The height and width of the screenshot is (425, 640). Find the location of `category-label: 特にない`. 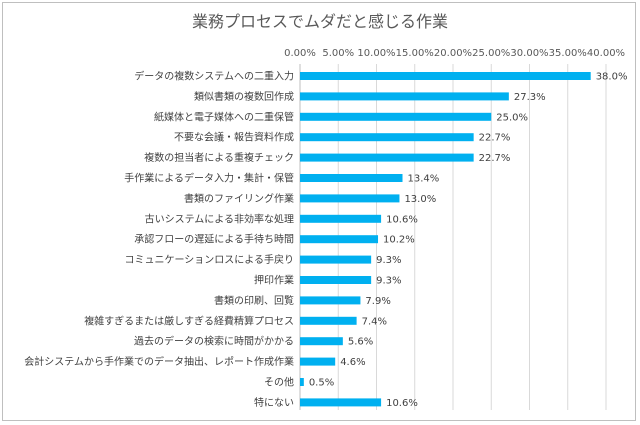

category-label: 特にない is located at coordinates (274, 403).